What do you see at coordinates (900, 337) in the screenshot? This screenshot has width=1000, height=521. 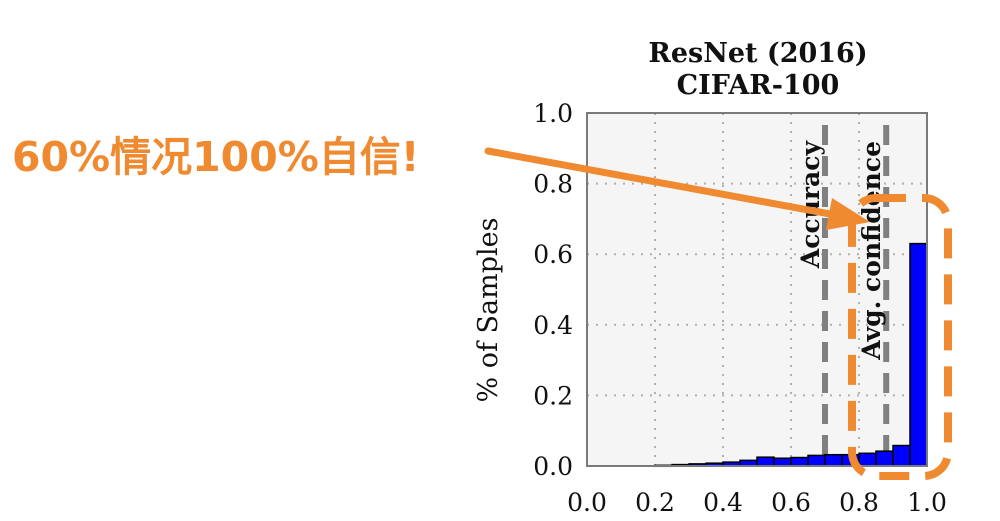 I see `annotation-highlight-box` at bounding box center [900, 337].